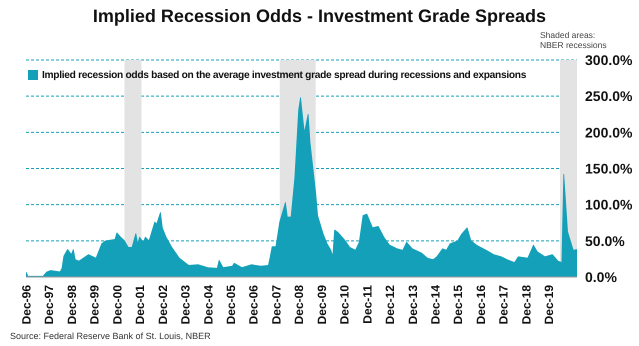 Image resolution: width=639 pixels, height=346 pixels. What do you see at coordinates (605, 240) in the screenshot?
I see `y-tick-label: 50.0%` at bounding box center [605, 240].